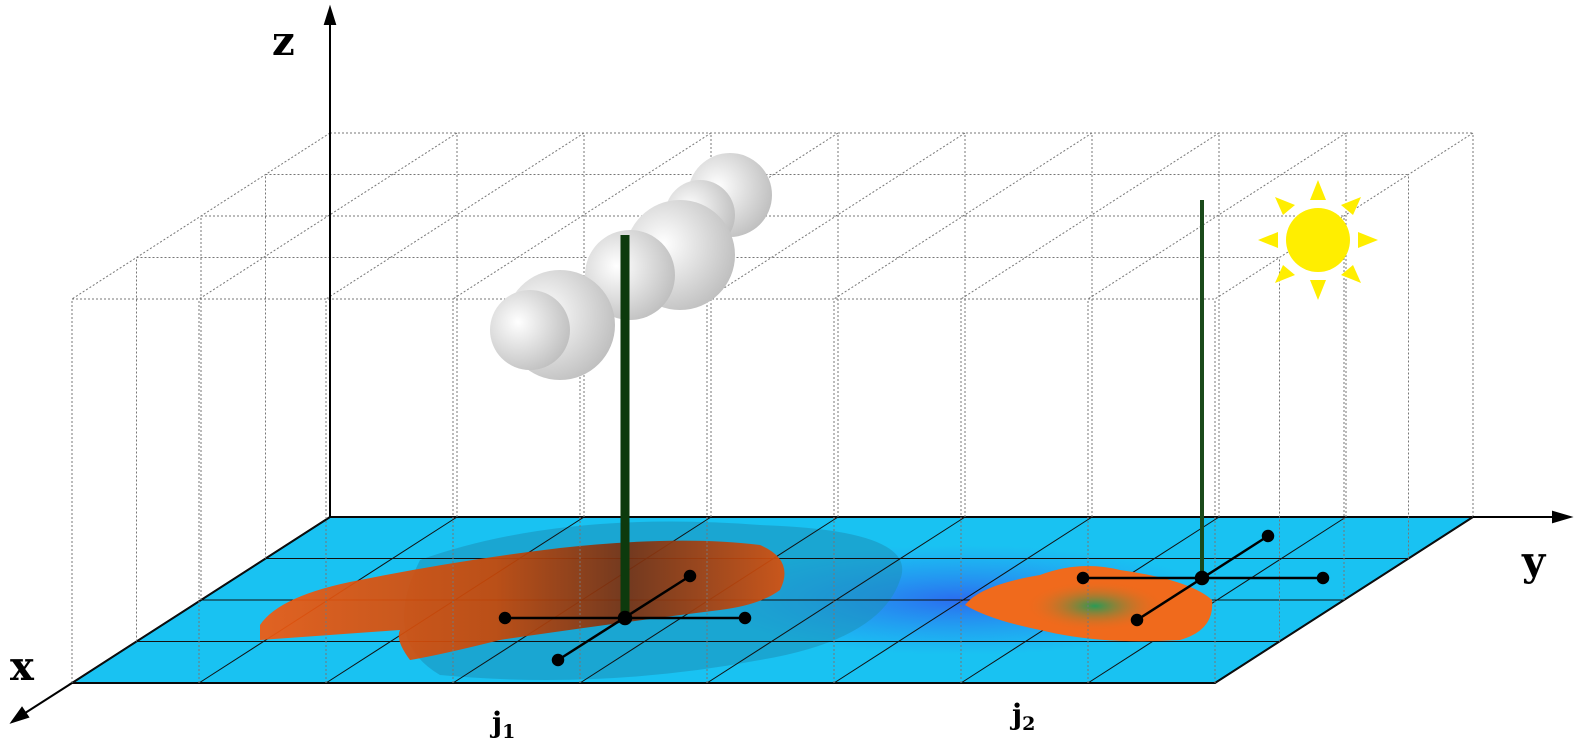  Describe the element at coordinates (1022, 716) in the screenshot. I see `station-2-label: j2` at that location.